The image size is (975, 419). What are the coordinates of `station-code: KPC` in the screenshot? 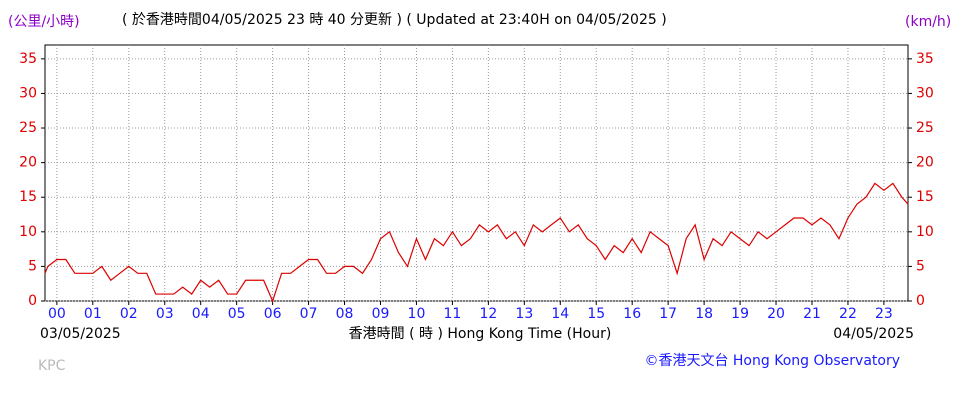 It's located at (52, 366).